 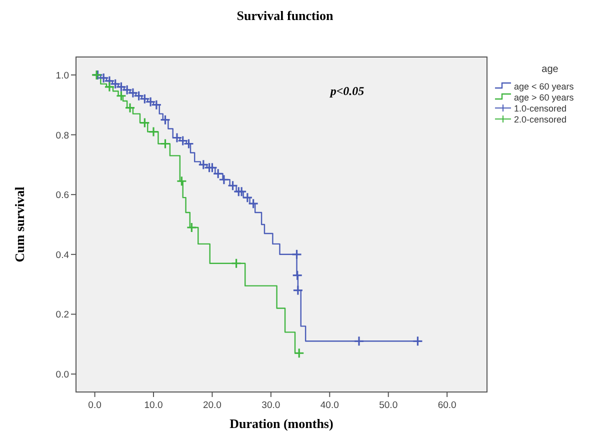 I want to click on x-tick-label: 0.0, so click(x=95, y=405).